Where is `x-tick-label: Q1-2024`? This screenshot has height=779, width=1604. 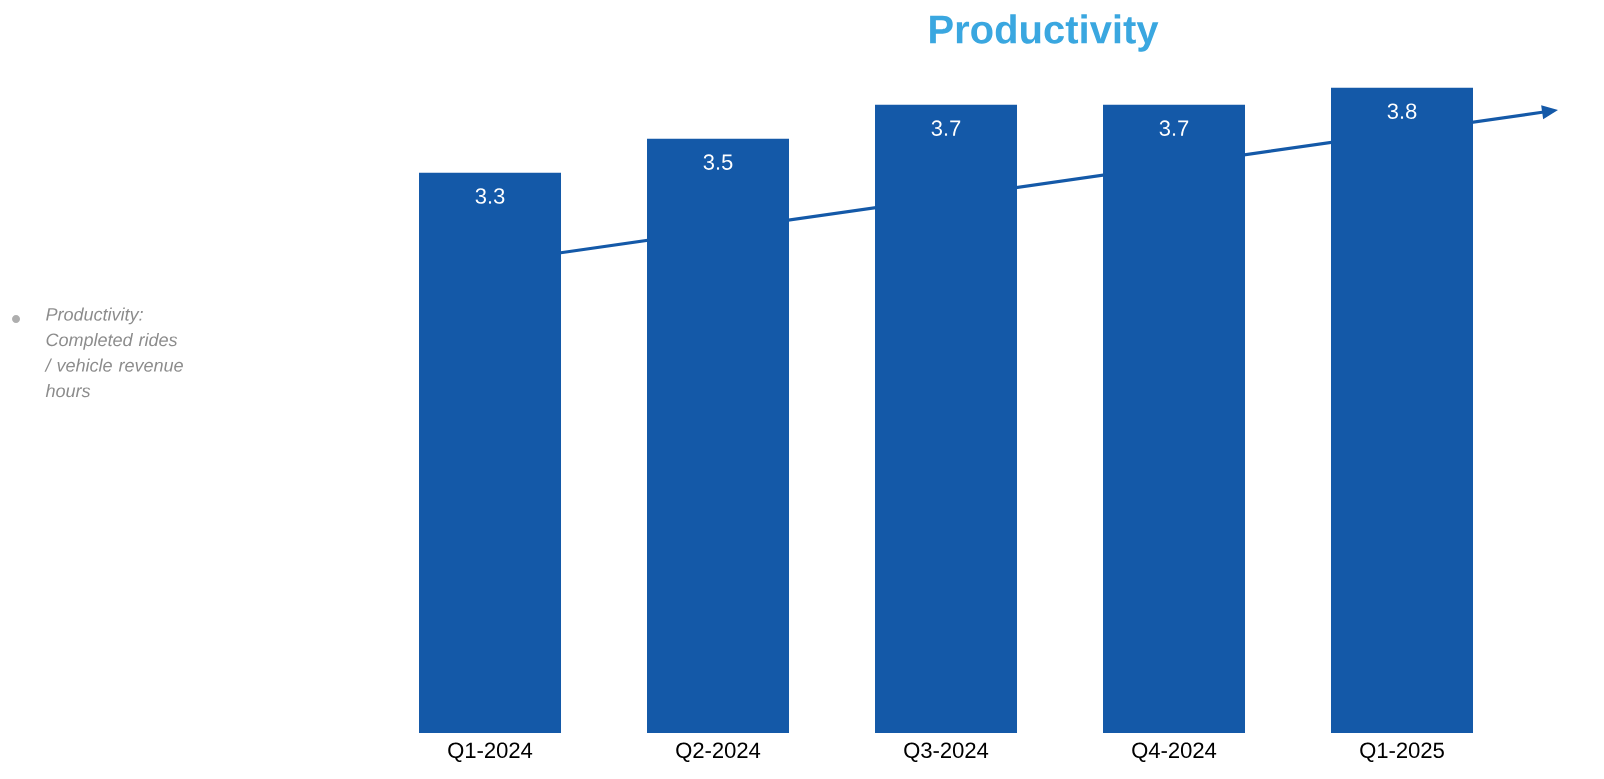 x-tick-label: Q1-2024 is located at coordinates (490, 752).